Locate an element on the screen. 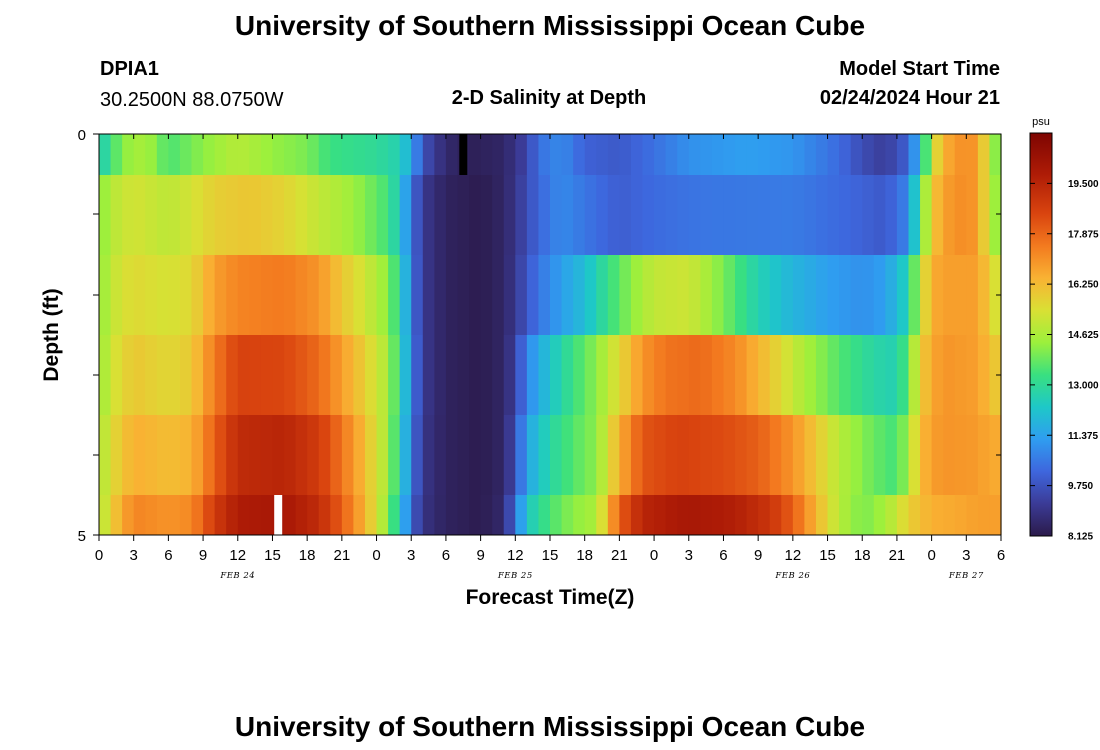  x-tick-label: 12 is located at coordinates (515, 555).